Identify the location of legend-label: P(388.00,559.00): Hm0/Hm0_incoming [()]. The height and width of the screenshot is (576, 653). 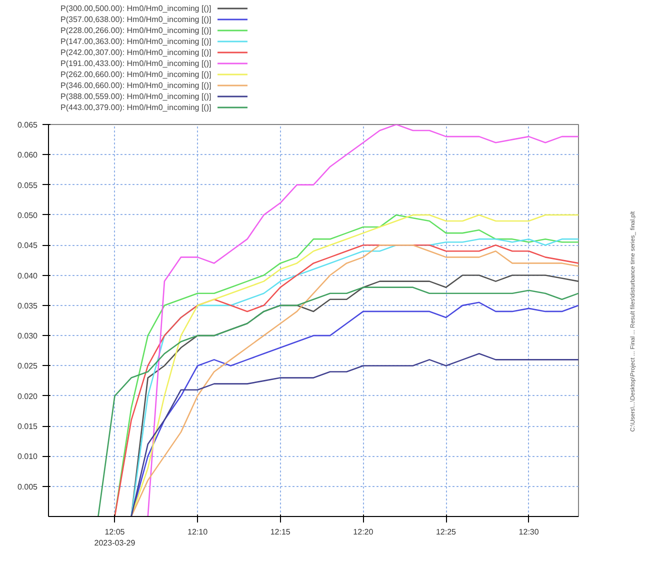
(136, 96).